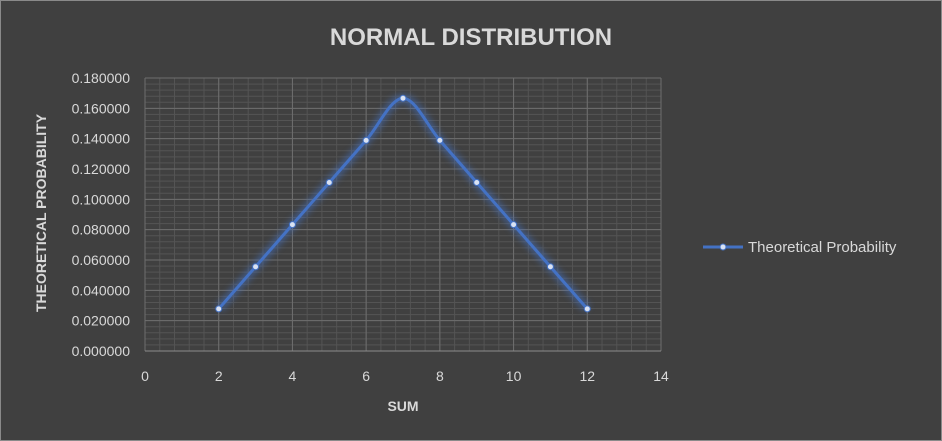 Image resolution: width=942 pixels, height=441 pixels. I want to click on y-tick-label: 0.080000, so click(101, 230).